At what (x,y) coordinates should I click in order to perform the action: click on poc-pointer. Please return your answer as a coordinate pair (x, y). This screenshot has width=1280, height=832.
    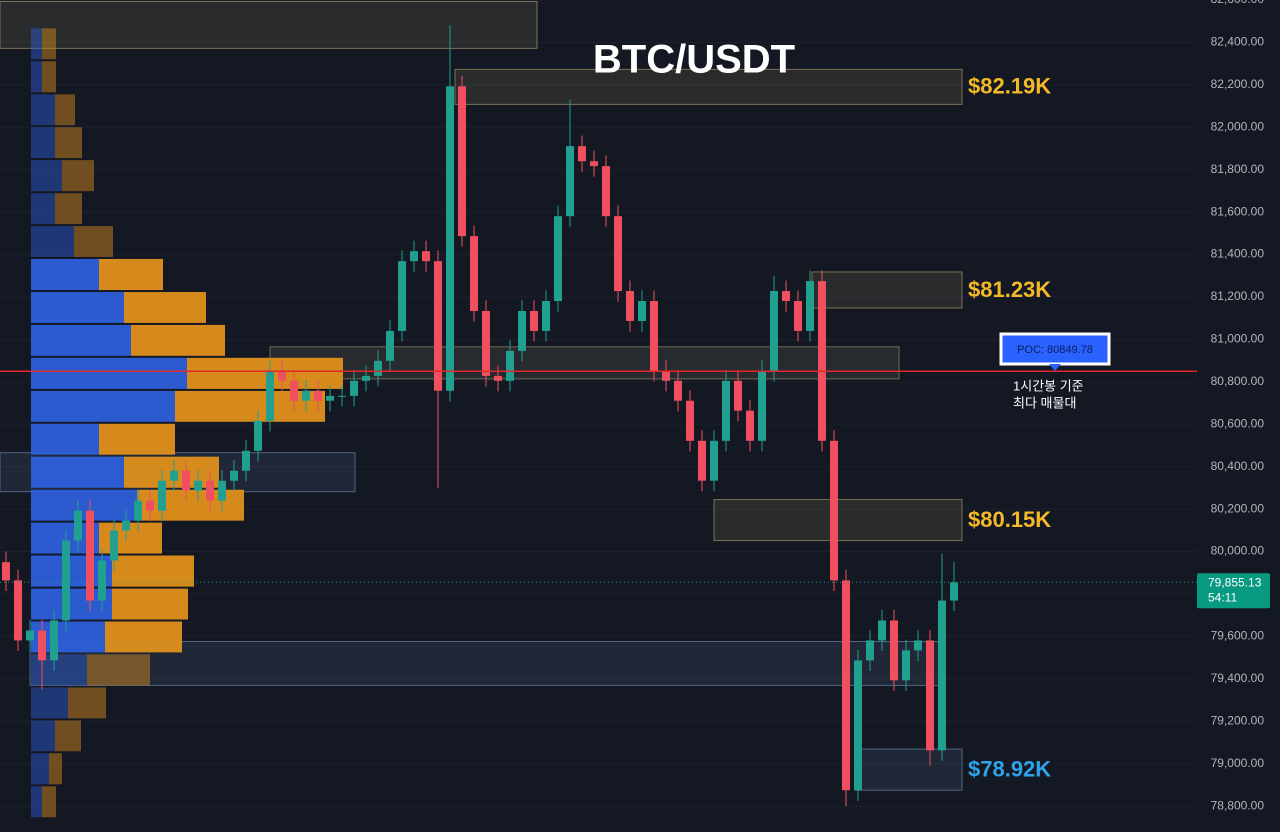
    Looking at the image, I should click on (1055, 367).